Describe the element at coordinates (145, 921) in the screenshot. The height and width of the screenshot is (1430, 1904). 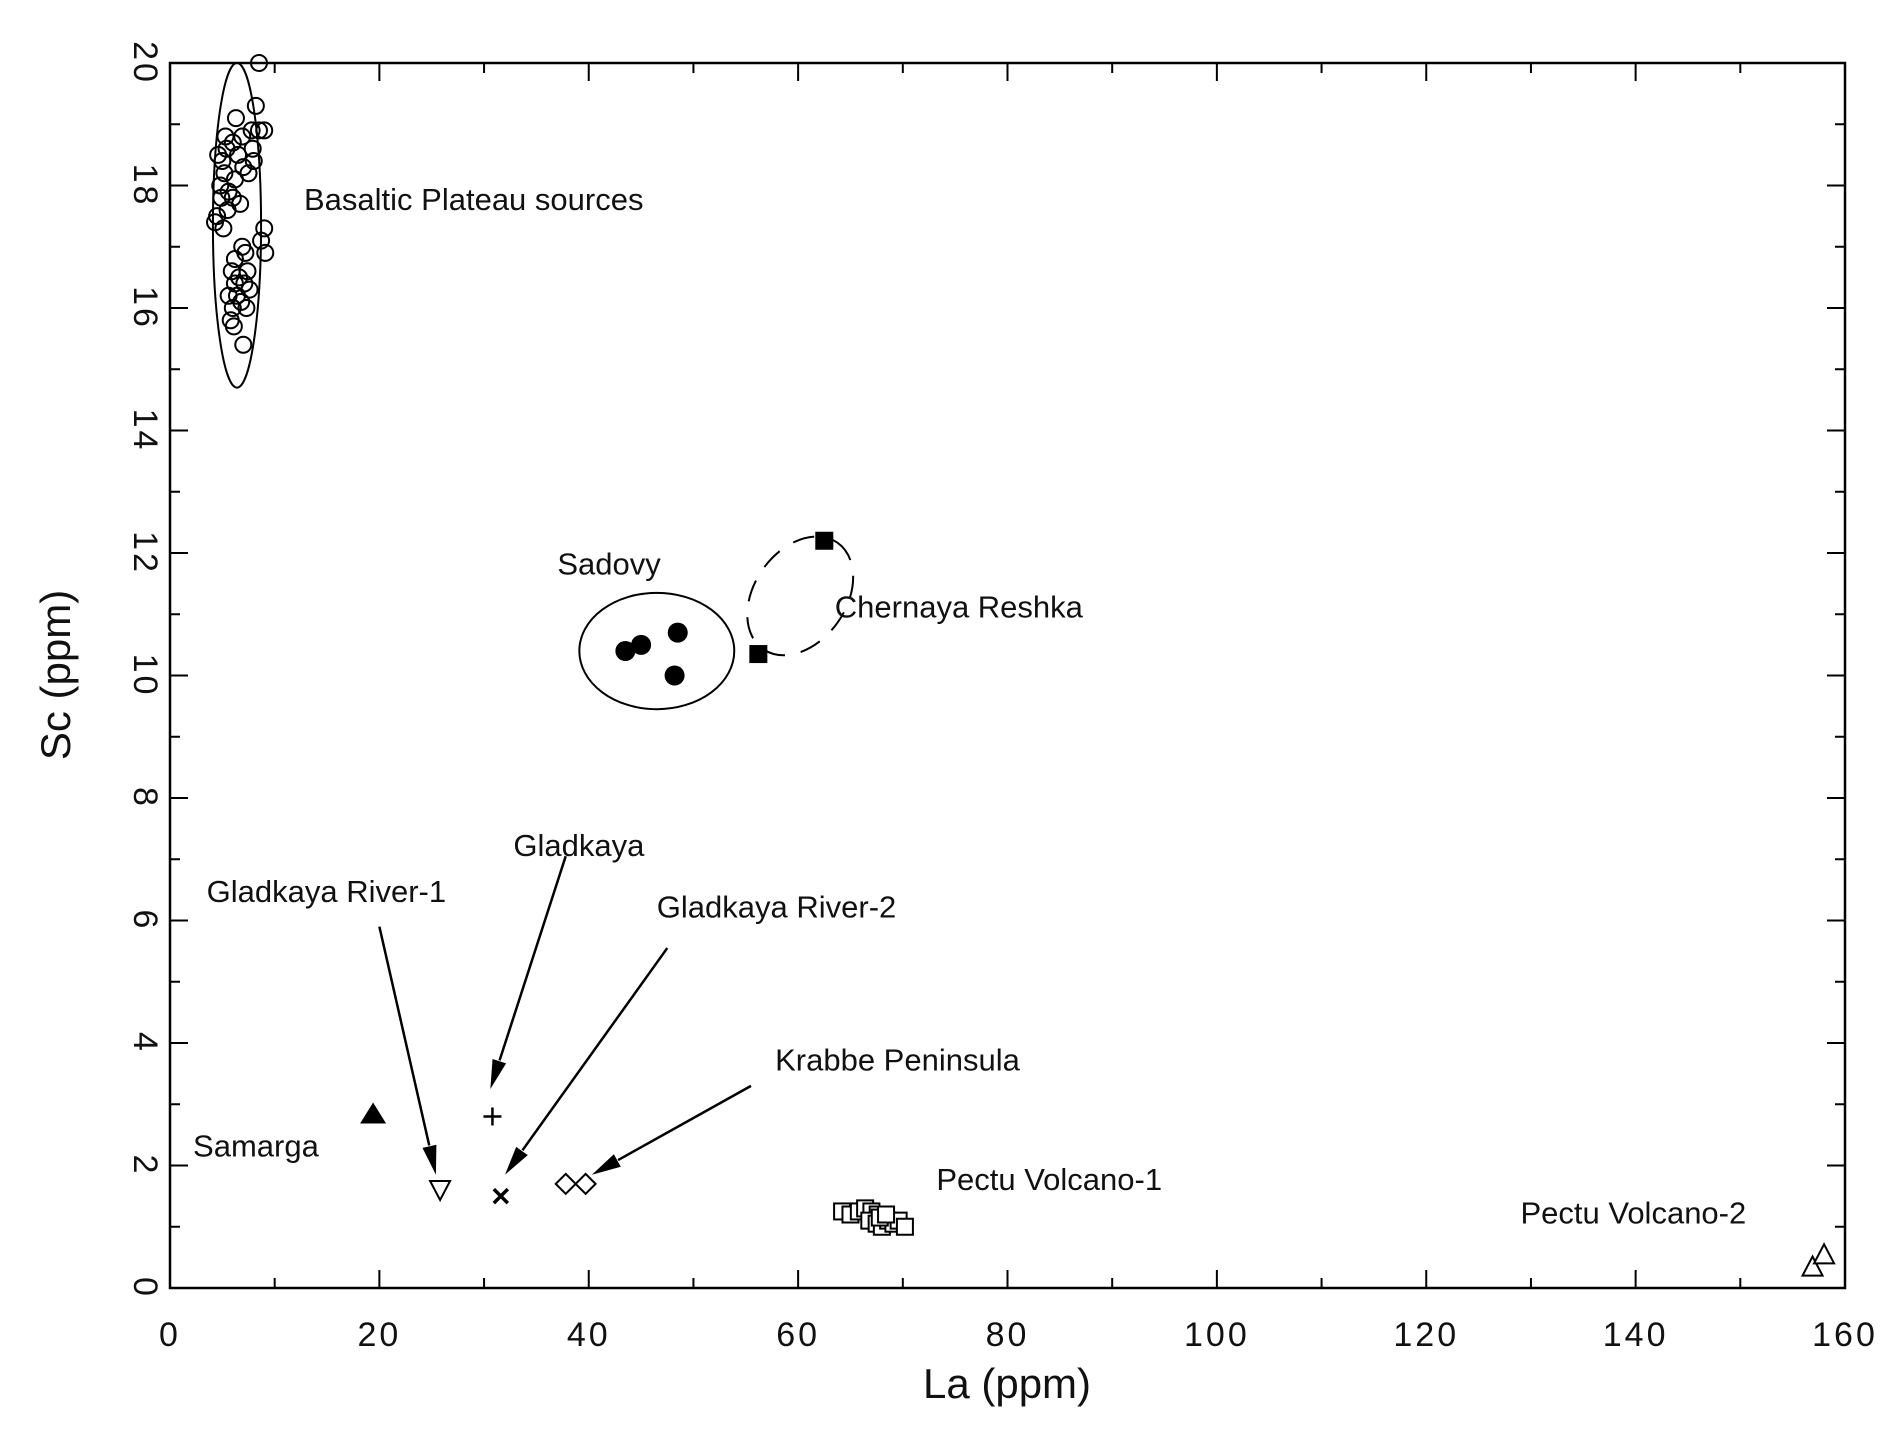
I see `y-tick-label: 6` at that location.